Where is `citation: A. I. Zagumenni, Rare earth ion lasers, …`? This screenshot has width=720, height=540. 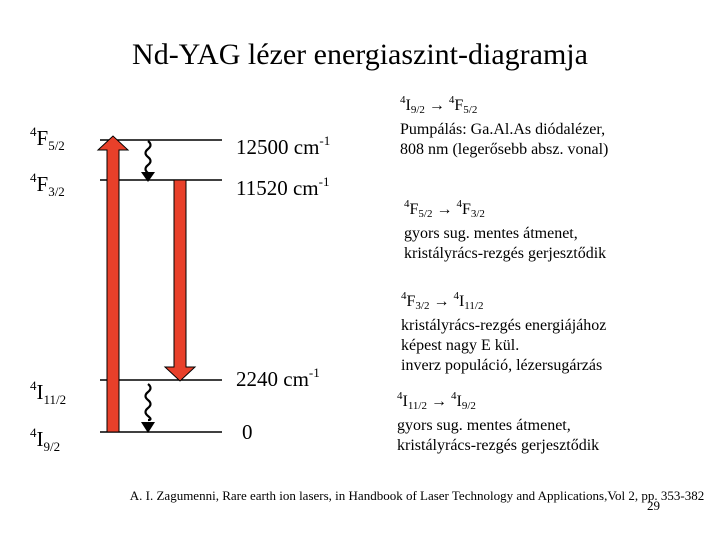 citation: A. I. Zagumenni, Rare earth ion lasers, … is located at coordinates (417, 495).